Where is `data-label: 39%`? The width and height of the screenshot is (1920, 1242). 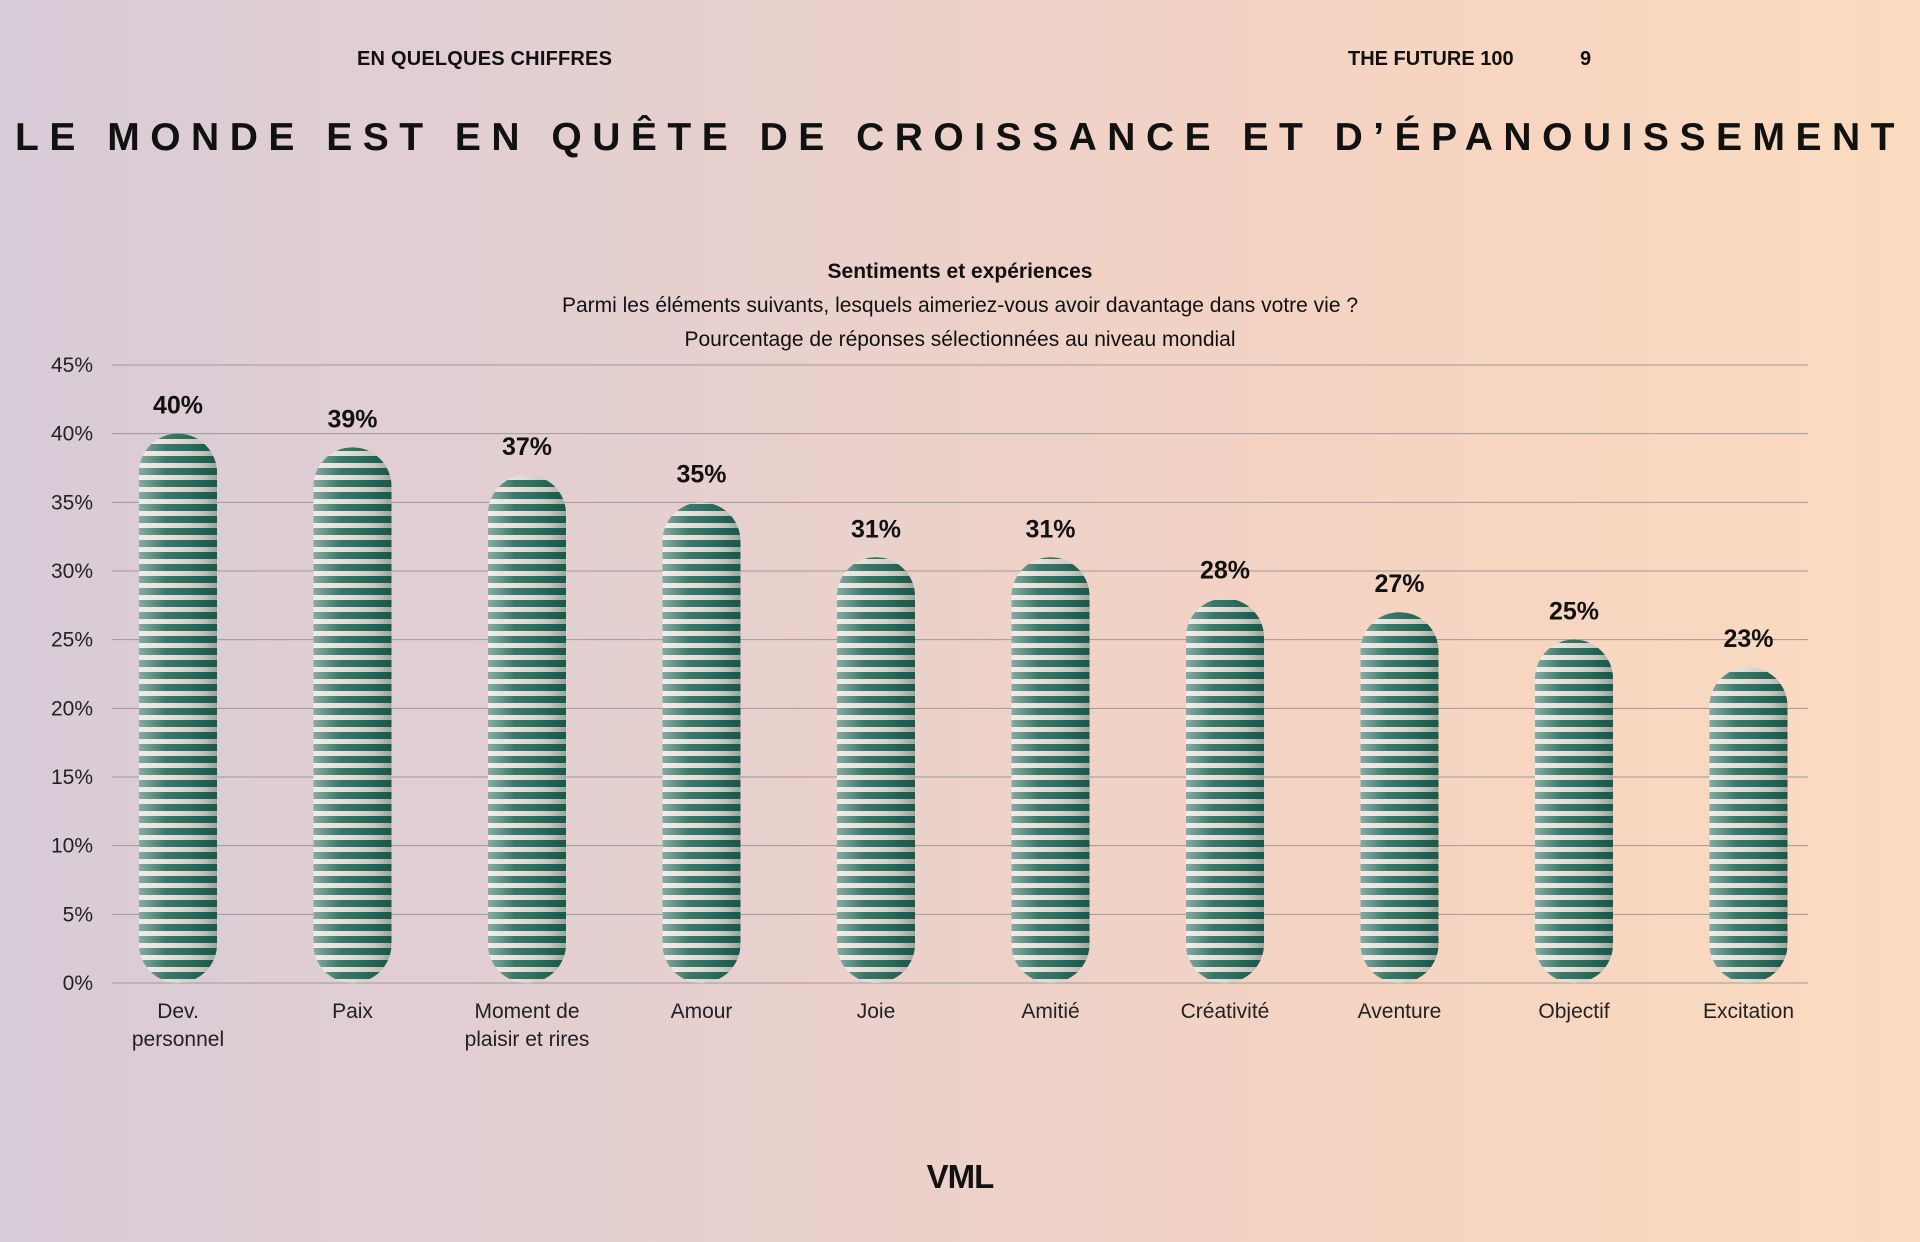
data-label: 39% is located at coordinates (352, 419).